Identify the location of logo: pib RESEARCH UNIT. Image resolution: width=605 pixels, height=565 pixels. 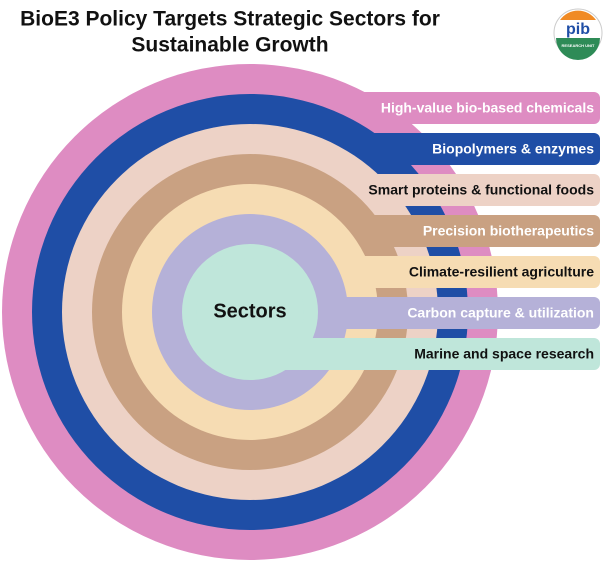
(578, 34).